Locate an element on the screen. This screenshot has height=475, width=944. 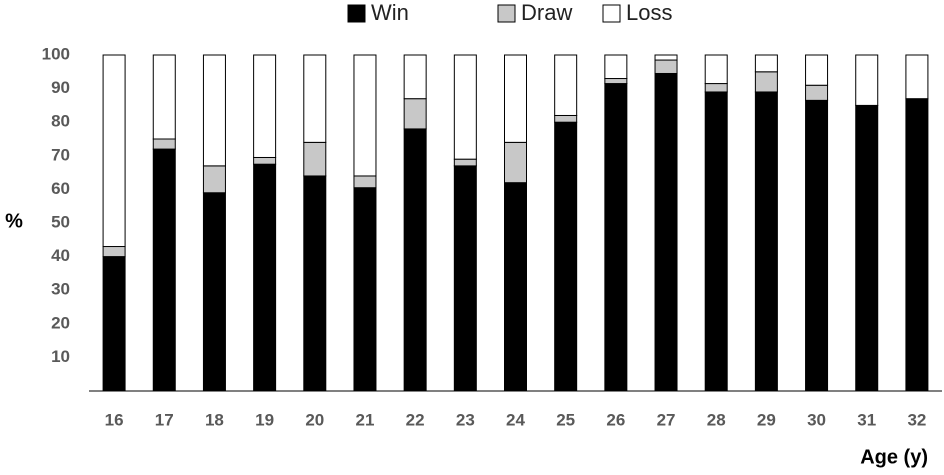
x-tick-label: 29 is located at coordinates (766, 419).